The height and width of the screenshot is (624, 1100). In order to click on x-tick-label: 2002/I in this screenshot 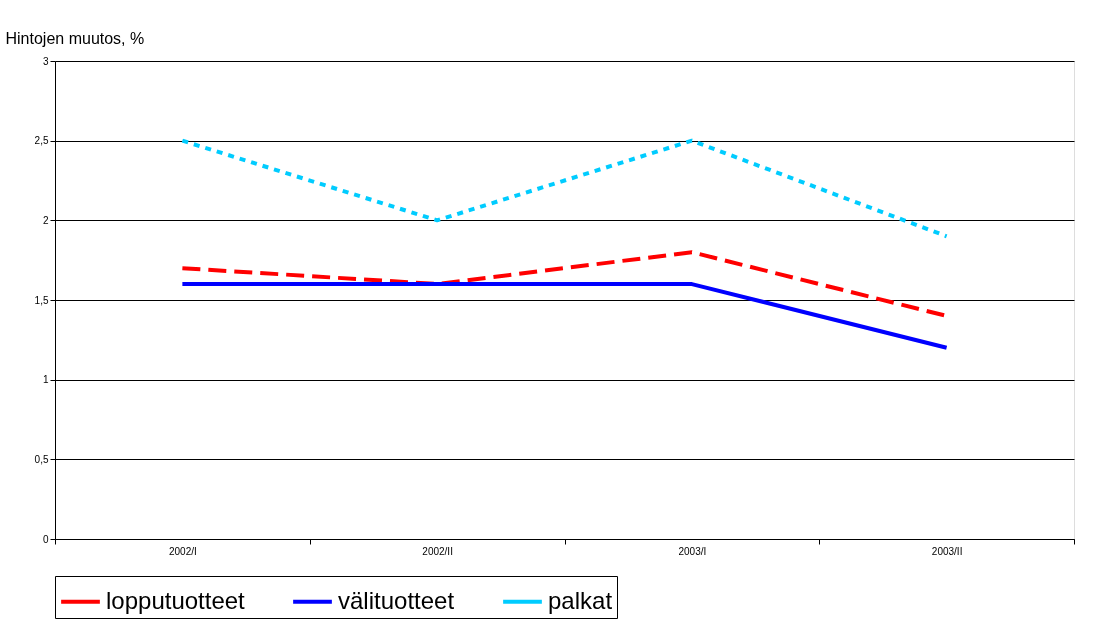, I will do `click(182, 551)`.